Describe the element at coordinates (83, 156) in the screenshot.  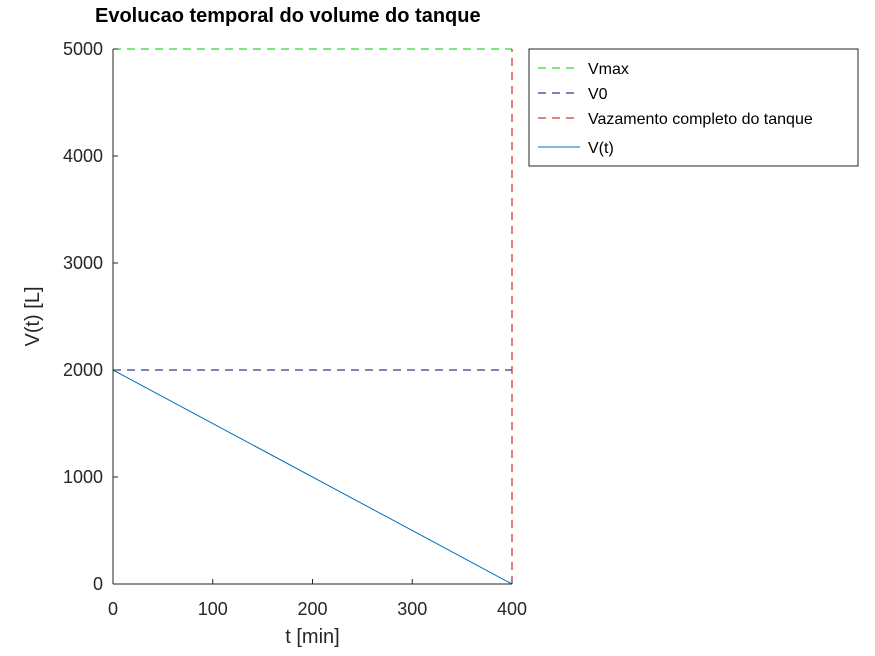
I see `y-tick-label: 4000` at that location.